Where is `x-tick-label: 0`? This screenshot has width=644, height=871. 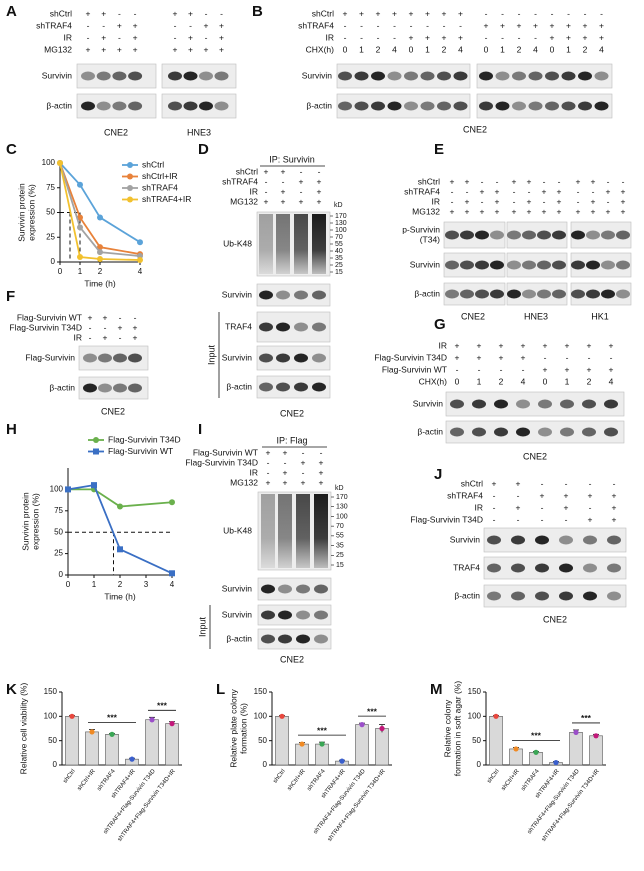
x-tick-label: 0 is located at coordinates (60, 271).